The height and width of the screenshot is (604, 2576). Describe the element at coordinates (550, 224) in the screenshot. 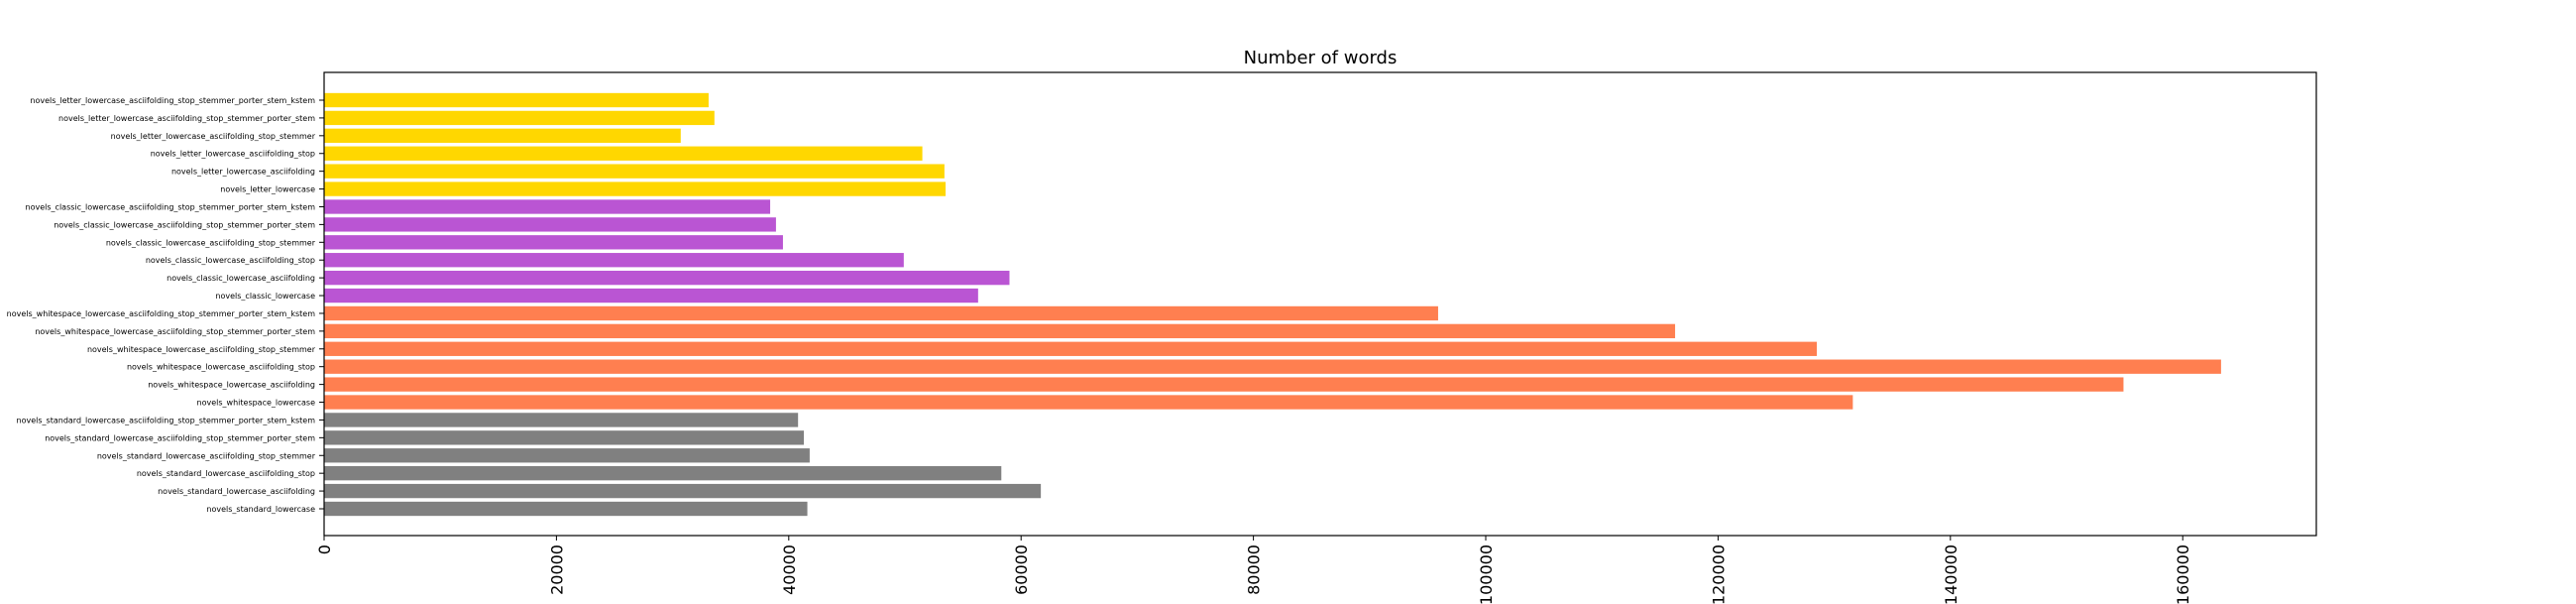

I see `bar-novels_classic_lowercase_asciifolding_stop_stemmer_porter_stem` at that location.